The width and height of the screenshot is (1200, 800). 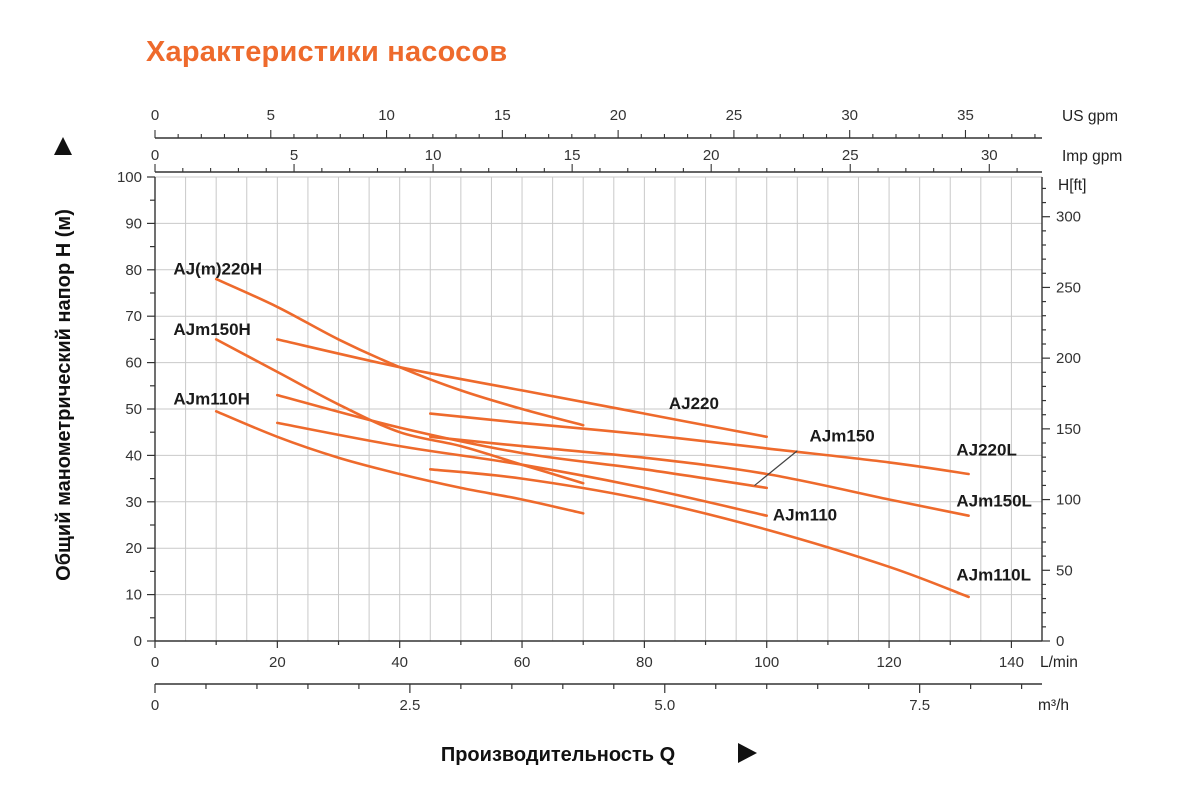 I want to click on ft-tick-label: 100, so click(x=1068, y=500).